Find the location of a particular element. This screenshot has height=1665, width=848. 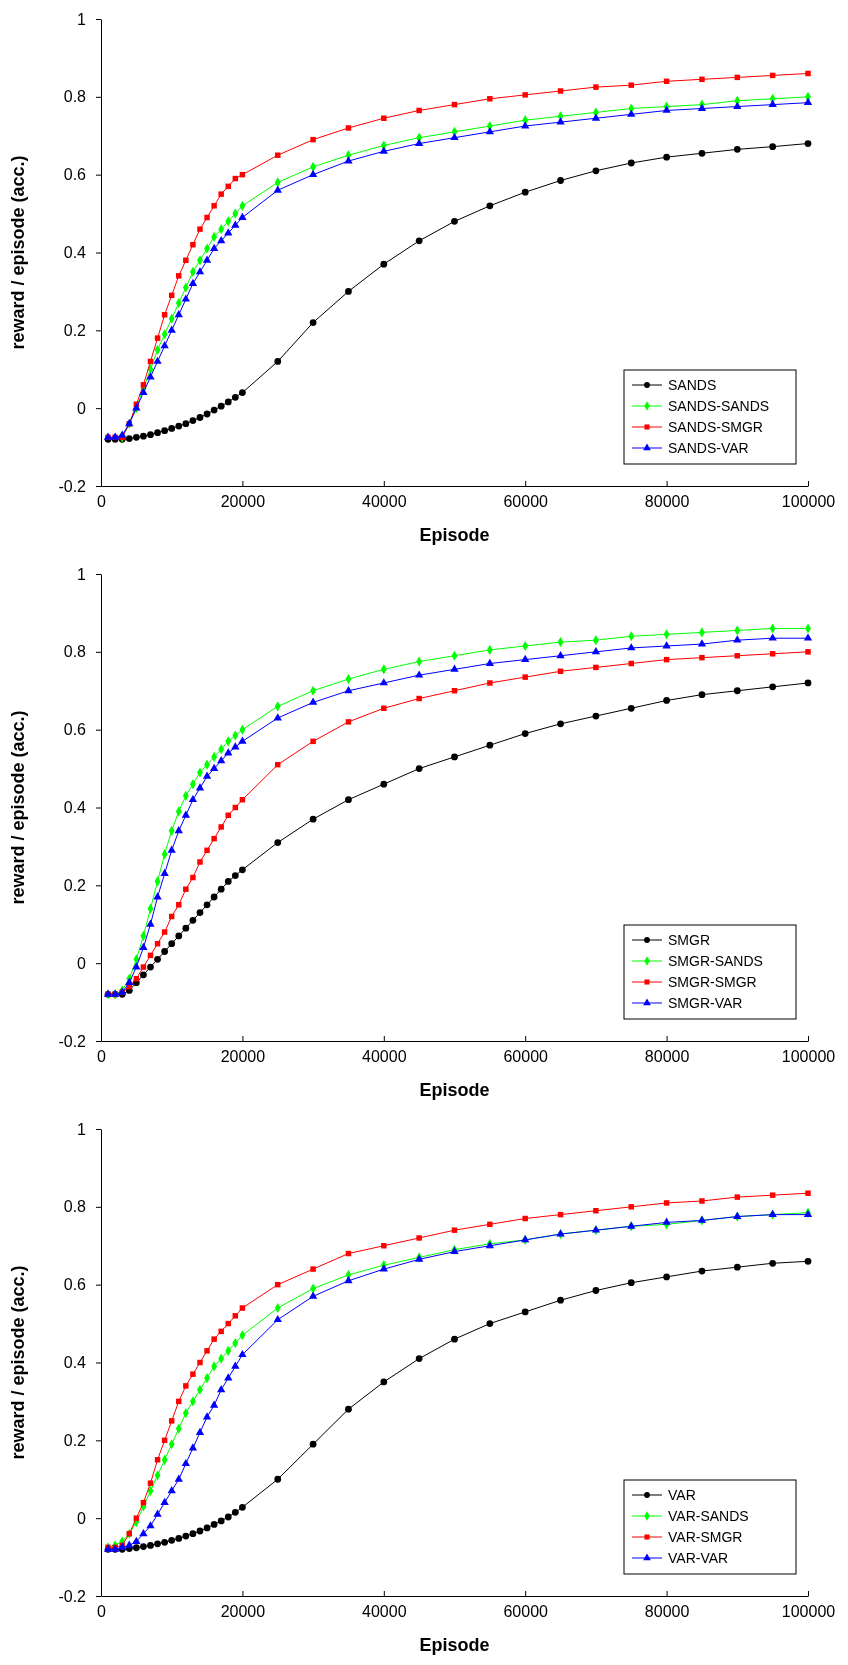

legend-label: SANDS-SANDS is located at coordinates (719, 406).